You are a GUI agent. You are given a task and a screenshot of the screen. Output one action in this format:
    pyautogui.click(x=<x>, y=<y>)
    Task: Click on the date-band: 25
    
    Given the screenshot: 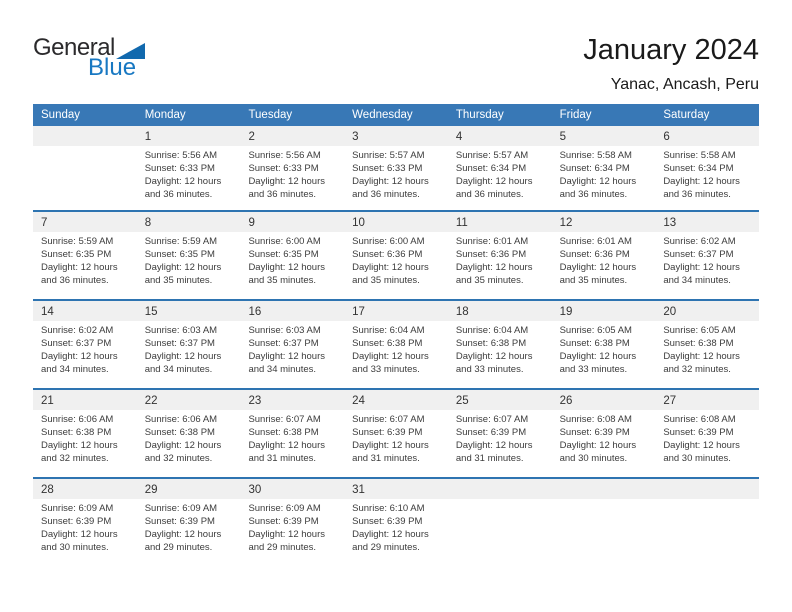 What is the action you would take?
    pyautogui.click(x=499, y=400)
    